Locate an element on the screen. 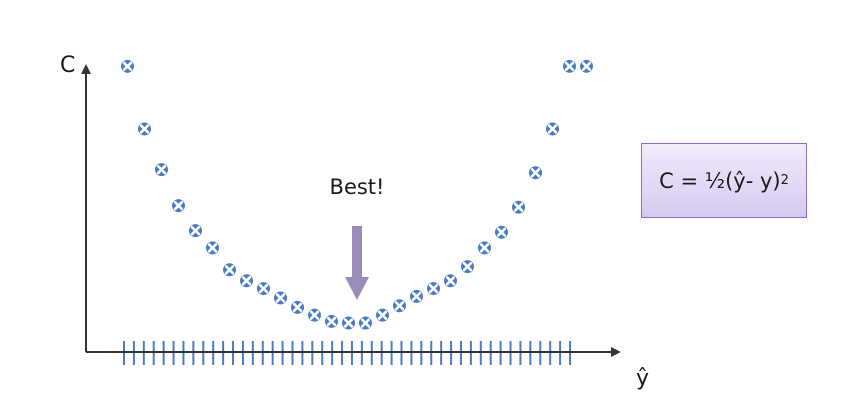 This screenshot has height=413, width=867. best-annotation-label: Best! is located at coordinates (357, 187).